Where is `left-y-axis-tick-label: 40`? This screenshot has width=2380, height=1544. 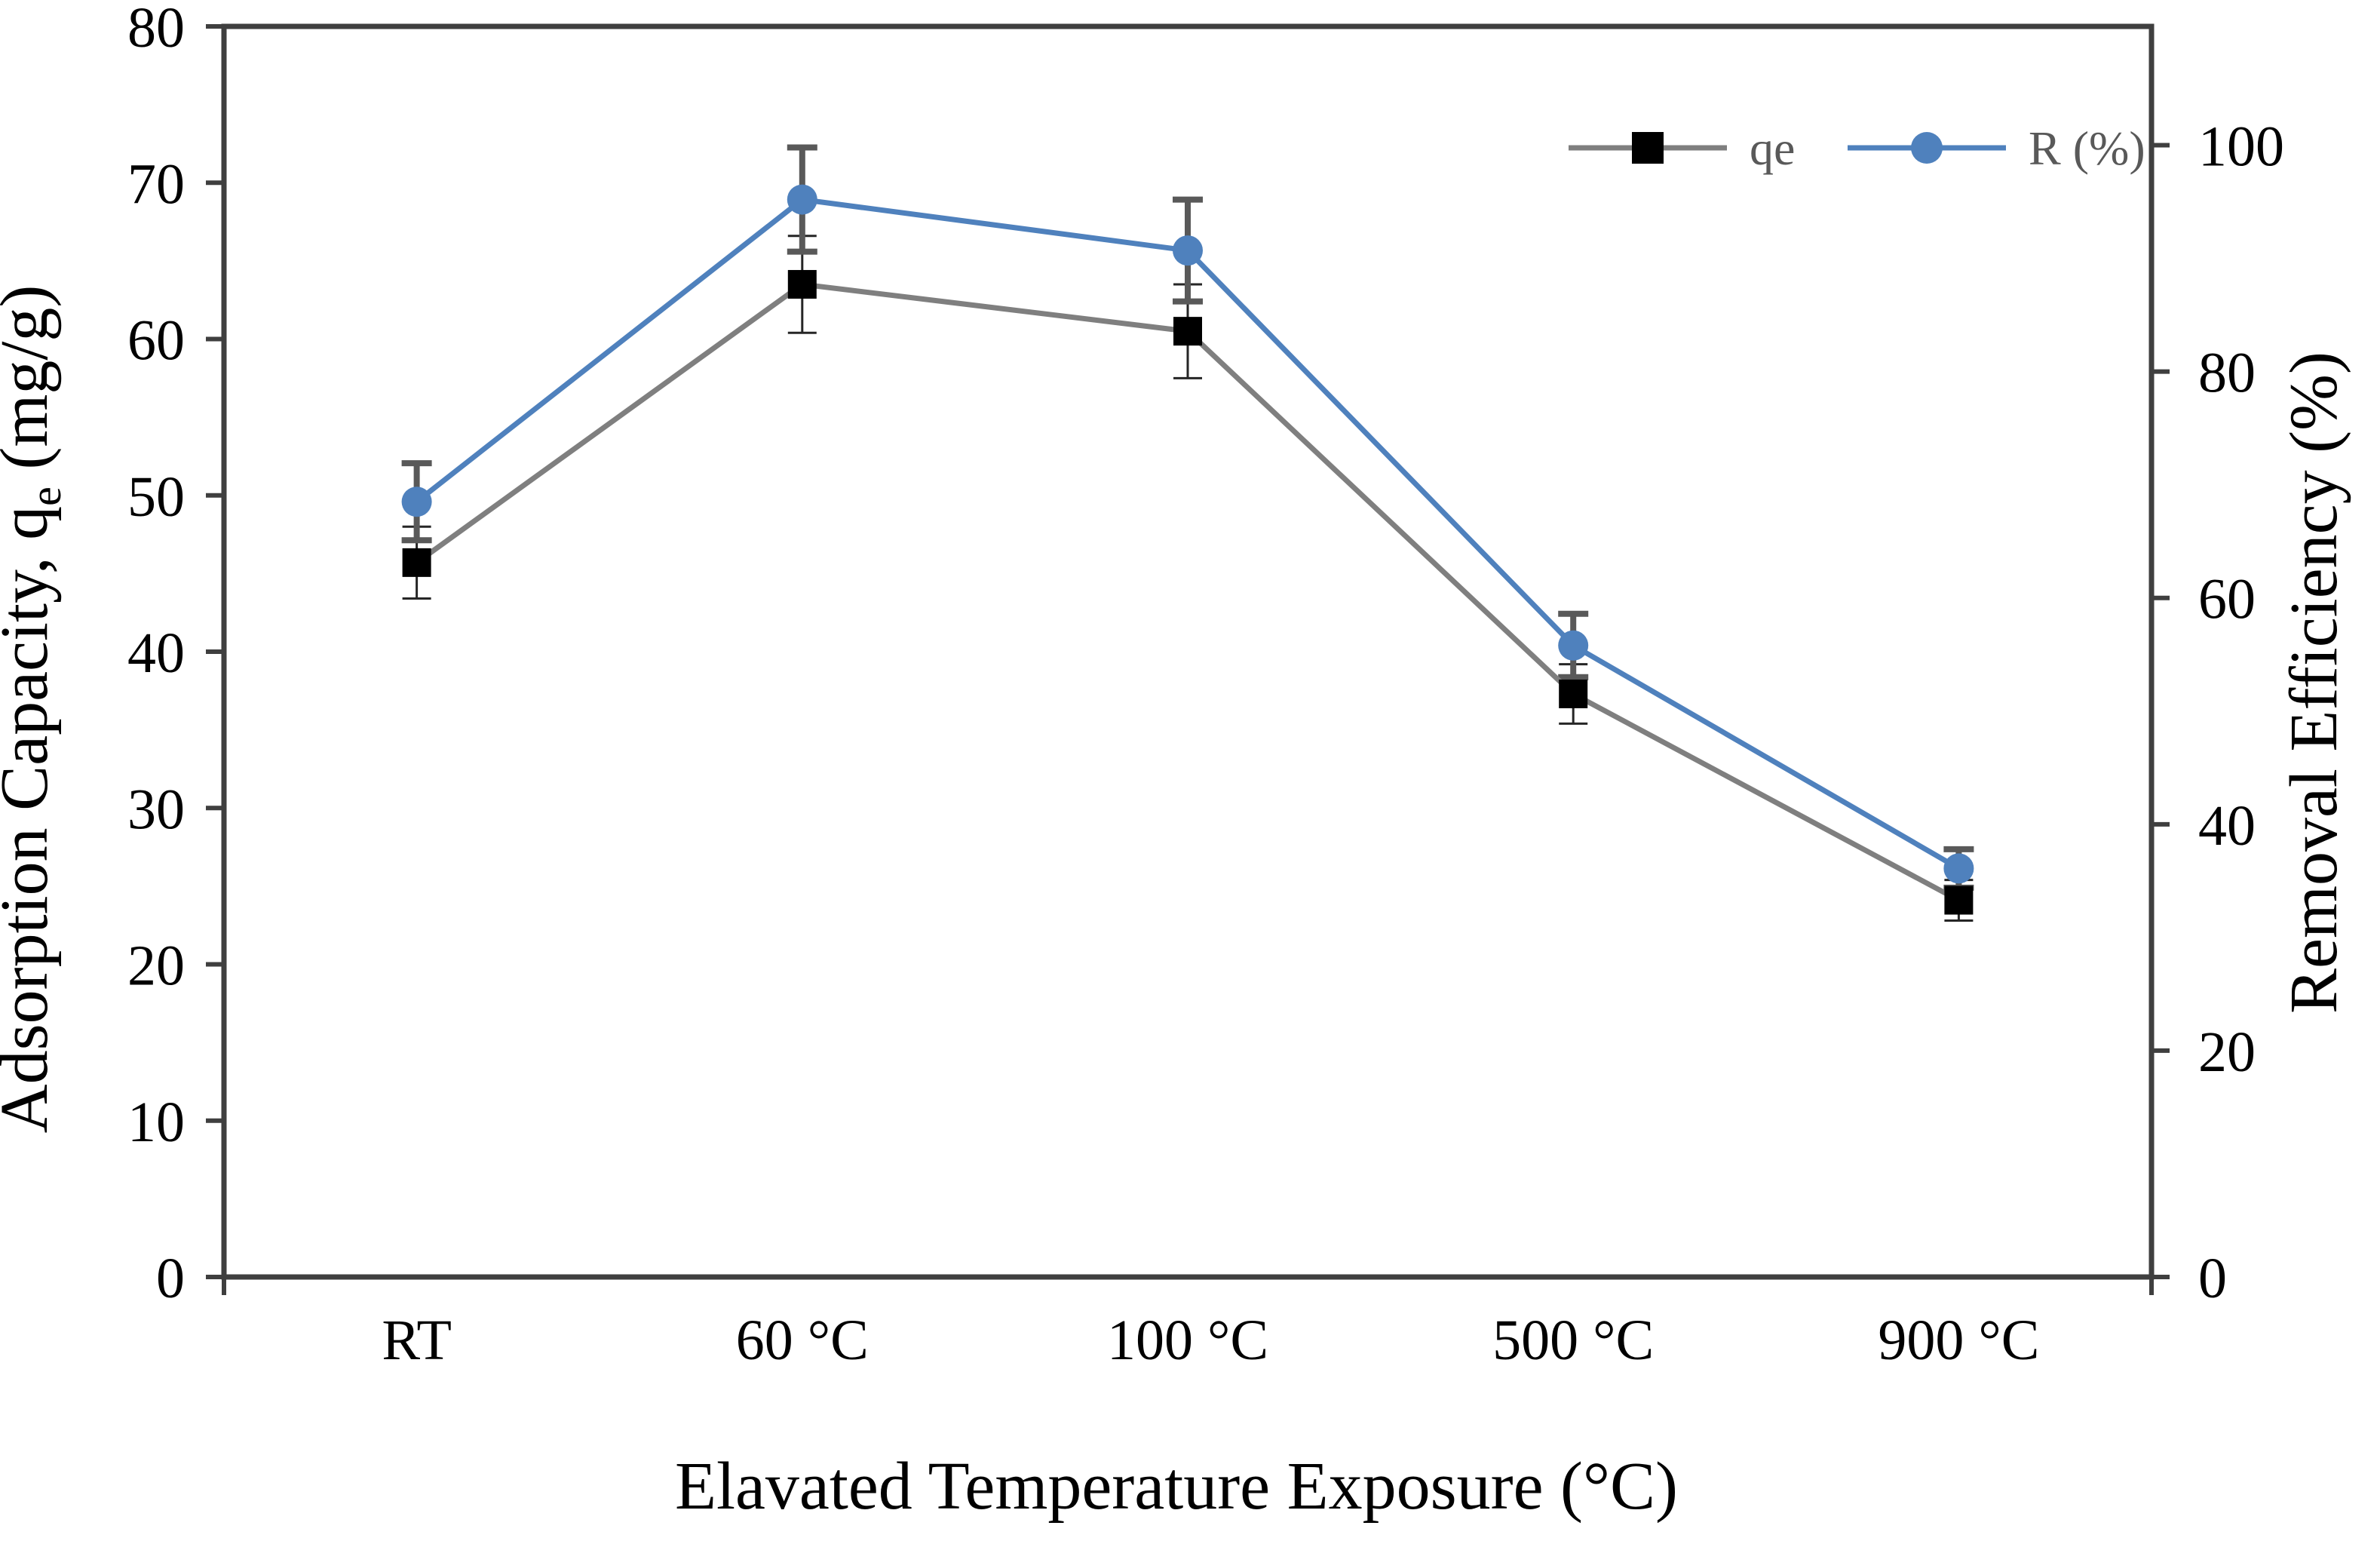
left-y-axis-tick-label: 40 is located at coordinates (156, 653).